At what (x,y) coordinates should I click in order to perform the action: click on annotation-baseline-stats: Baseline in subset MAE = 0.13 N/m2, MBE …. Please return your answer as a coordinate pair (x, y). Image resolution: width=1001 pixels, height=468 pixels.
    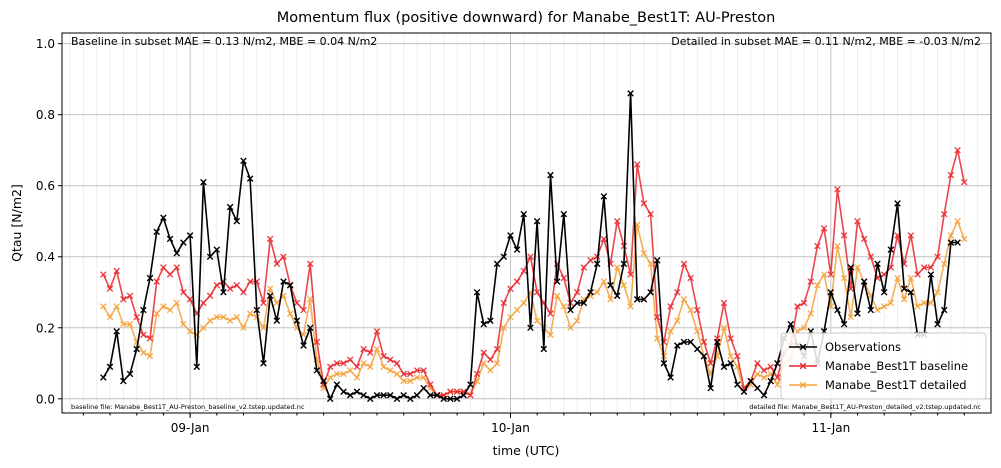
    Looking at the image, I should click on (224, 41).